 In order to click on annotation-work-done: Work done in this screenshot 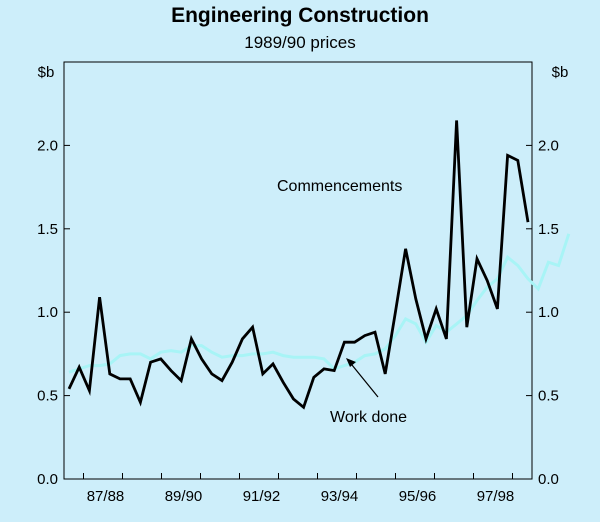, I will do `click(368, 417)`.